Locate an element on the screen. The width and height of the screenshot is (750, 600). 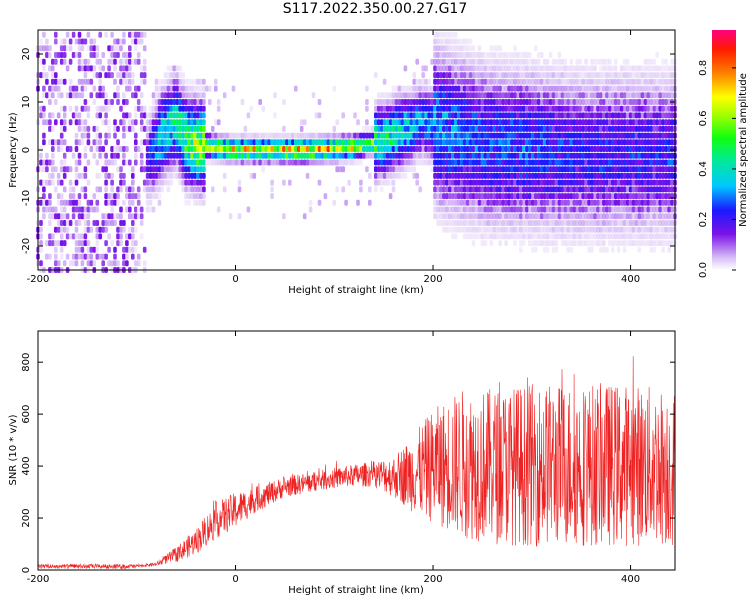
x-tick-label: -200 is located at coordinates (38, 579).